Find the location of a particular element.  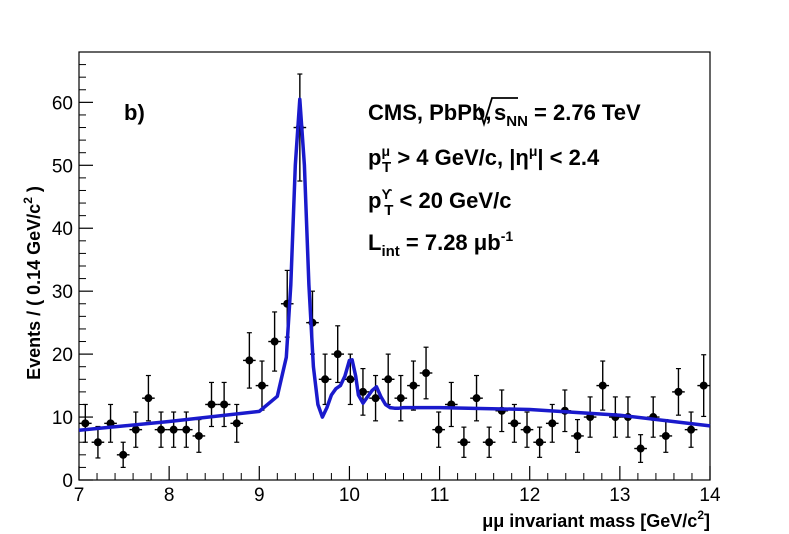

x-tick-label: 14 is located at coordinates (710, 495).